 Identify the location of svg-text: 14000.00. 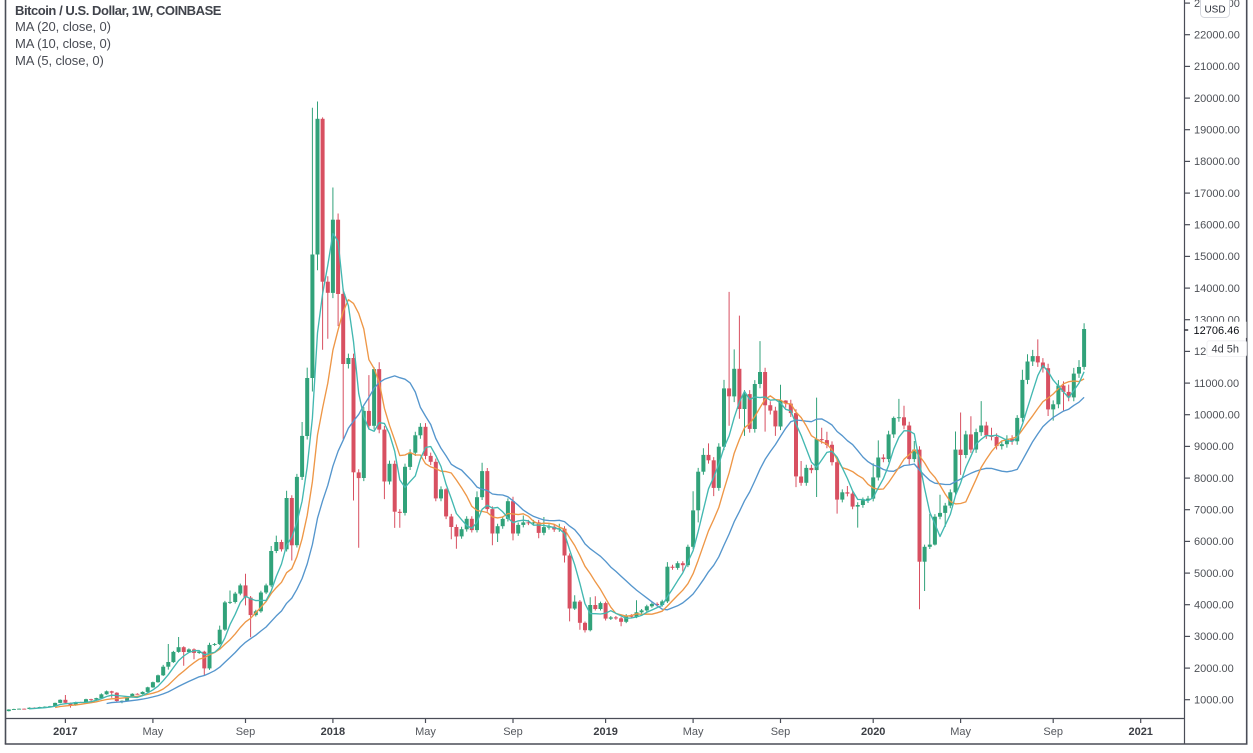
(1217, 289).